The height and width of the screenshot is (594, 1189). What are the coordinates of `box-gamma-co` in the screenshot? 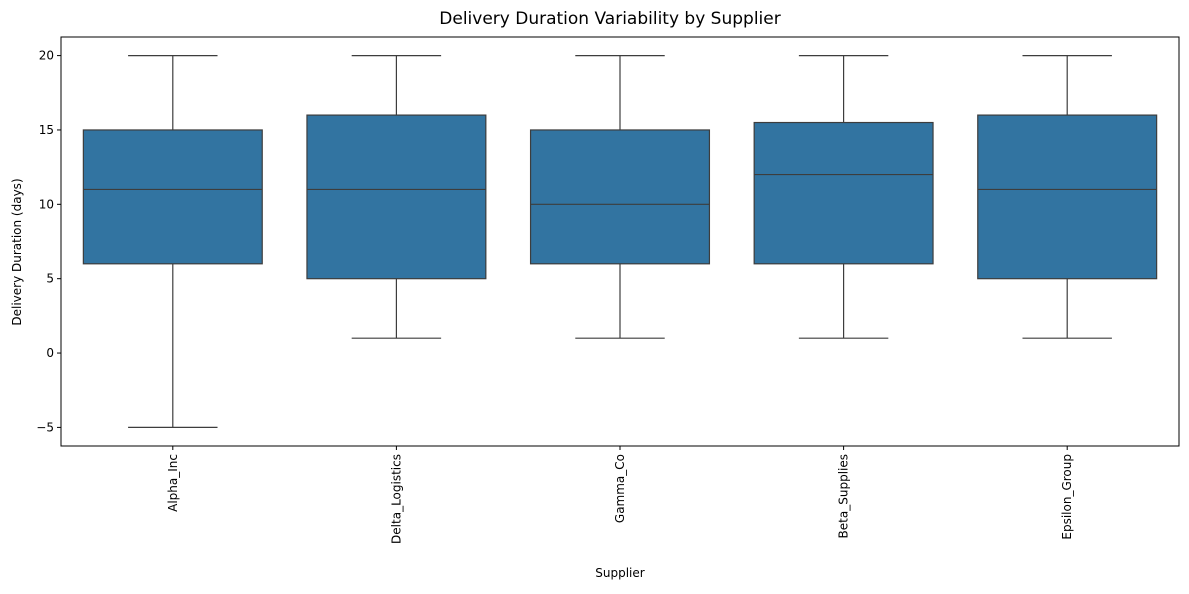 It's located at (620, 197).